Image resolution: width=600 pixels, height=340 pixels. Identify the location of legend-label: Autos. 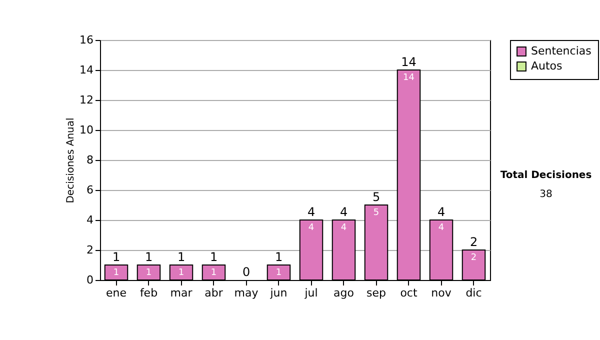
(547, 66).